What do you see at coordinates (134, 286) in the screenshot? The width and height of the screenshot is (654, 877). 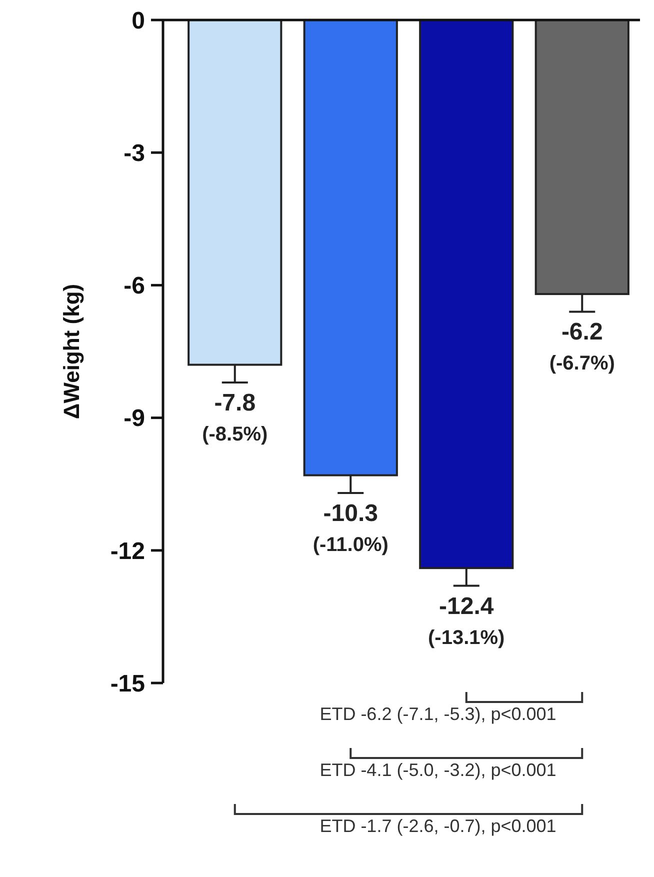 I see `y-tick-label: -6` at bounding box center [134, 286].